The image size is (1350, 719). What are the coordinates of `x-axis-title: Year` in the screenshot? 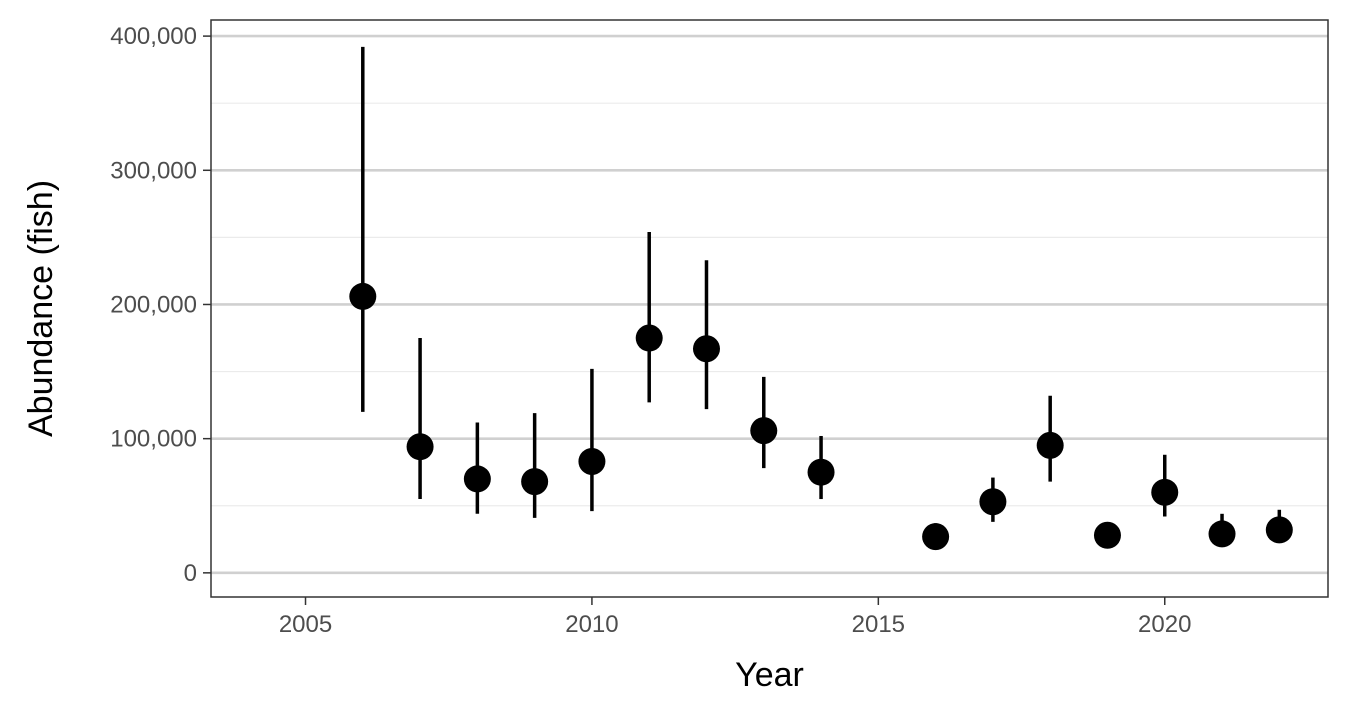 It's located at (769, 675).